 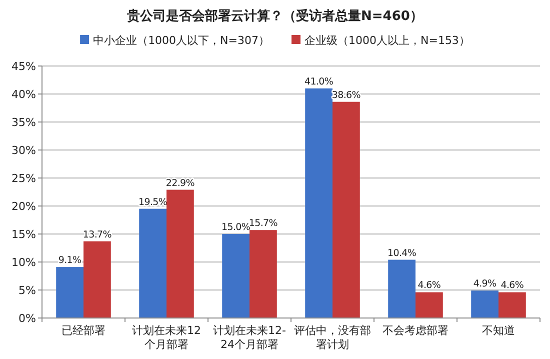 What do you see at coordinates (235, 227) in the screenshot?
I see `data-label: 15.0%` at bounding box center [235, 227].